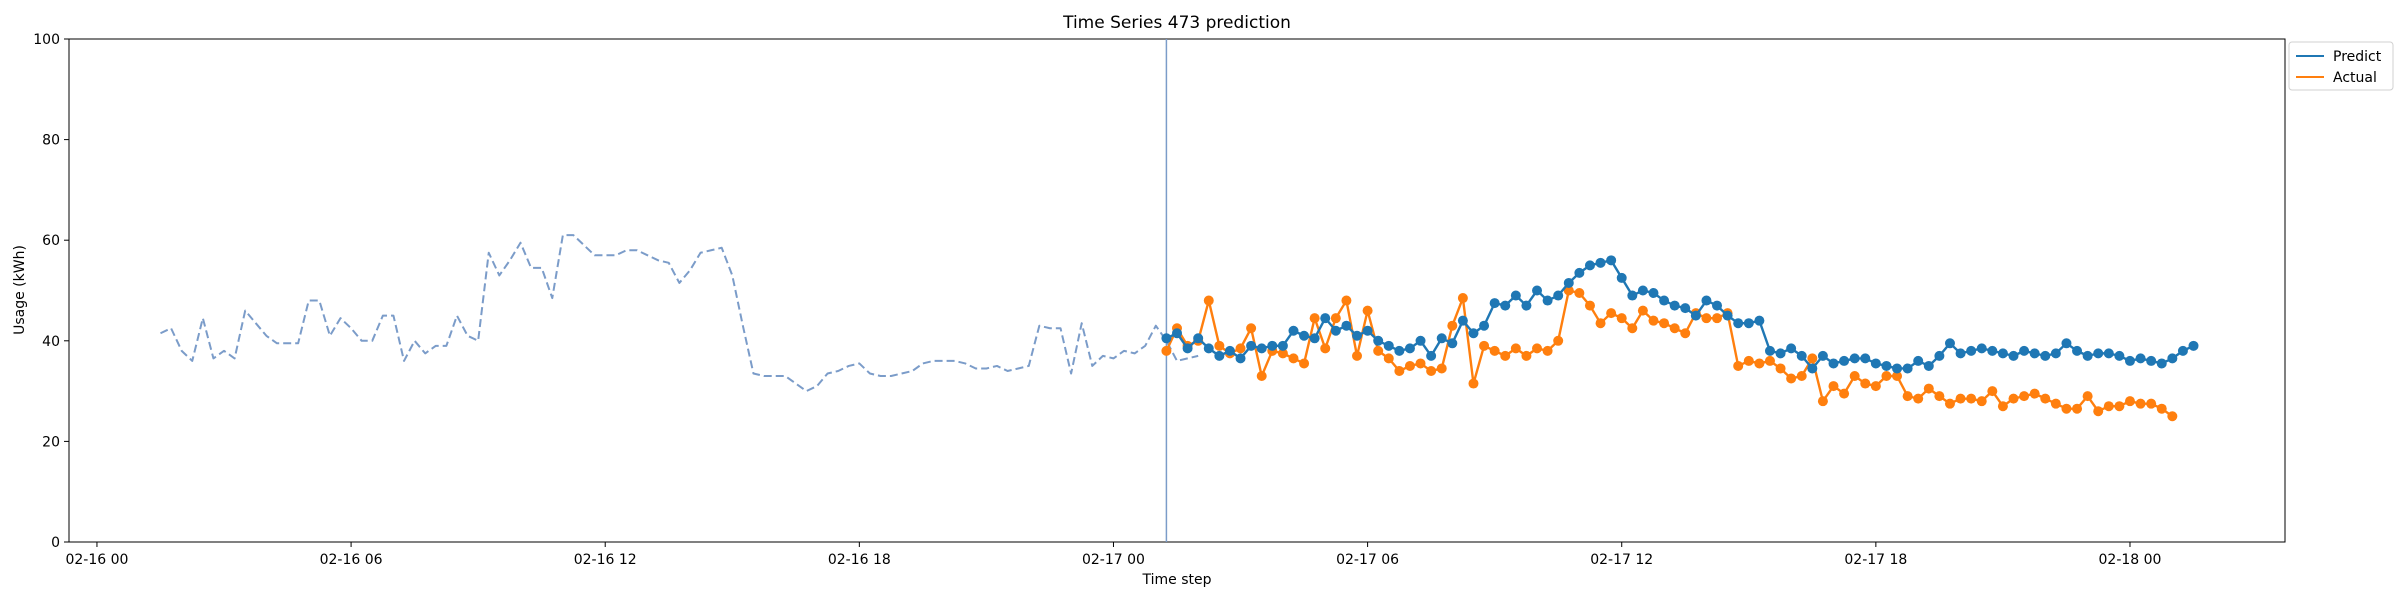 The image size is (2400, 600). I want to click on legend-actual-label: Actual, so click(2355, 78).